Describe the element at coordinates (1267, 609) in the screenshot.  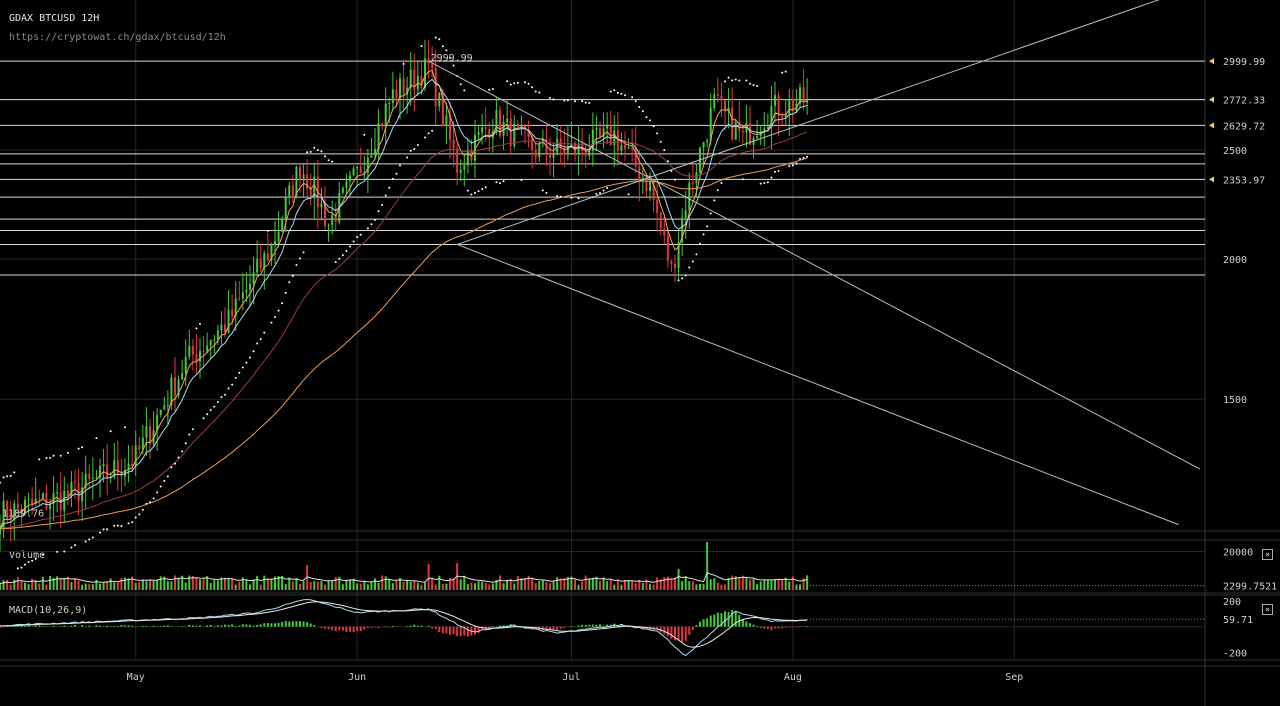
I see `macd-close-button: ×` at that location.